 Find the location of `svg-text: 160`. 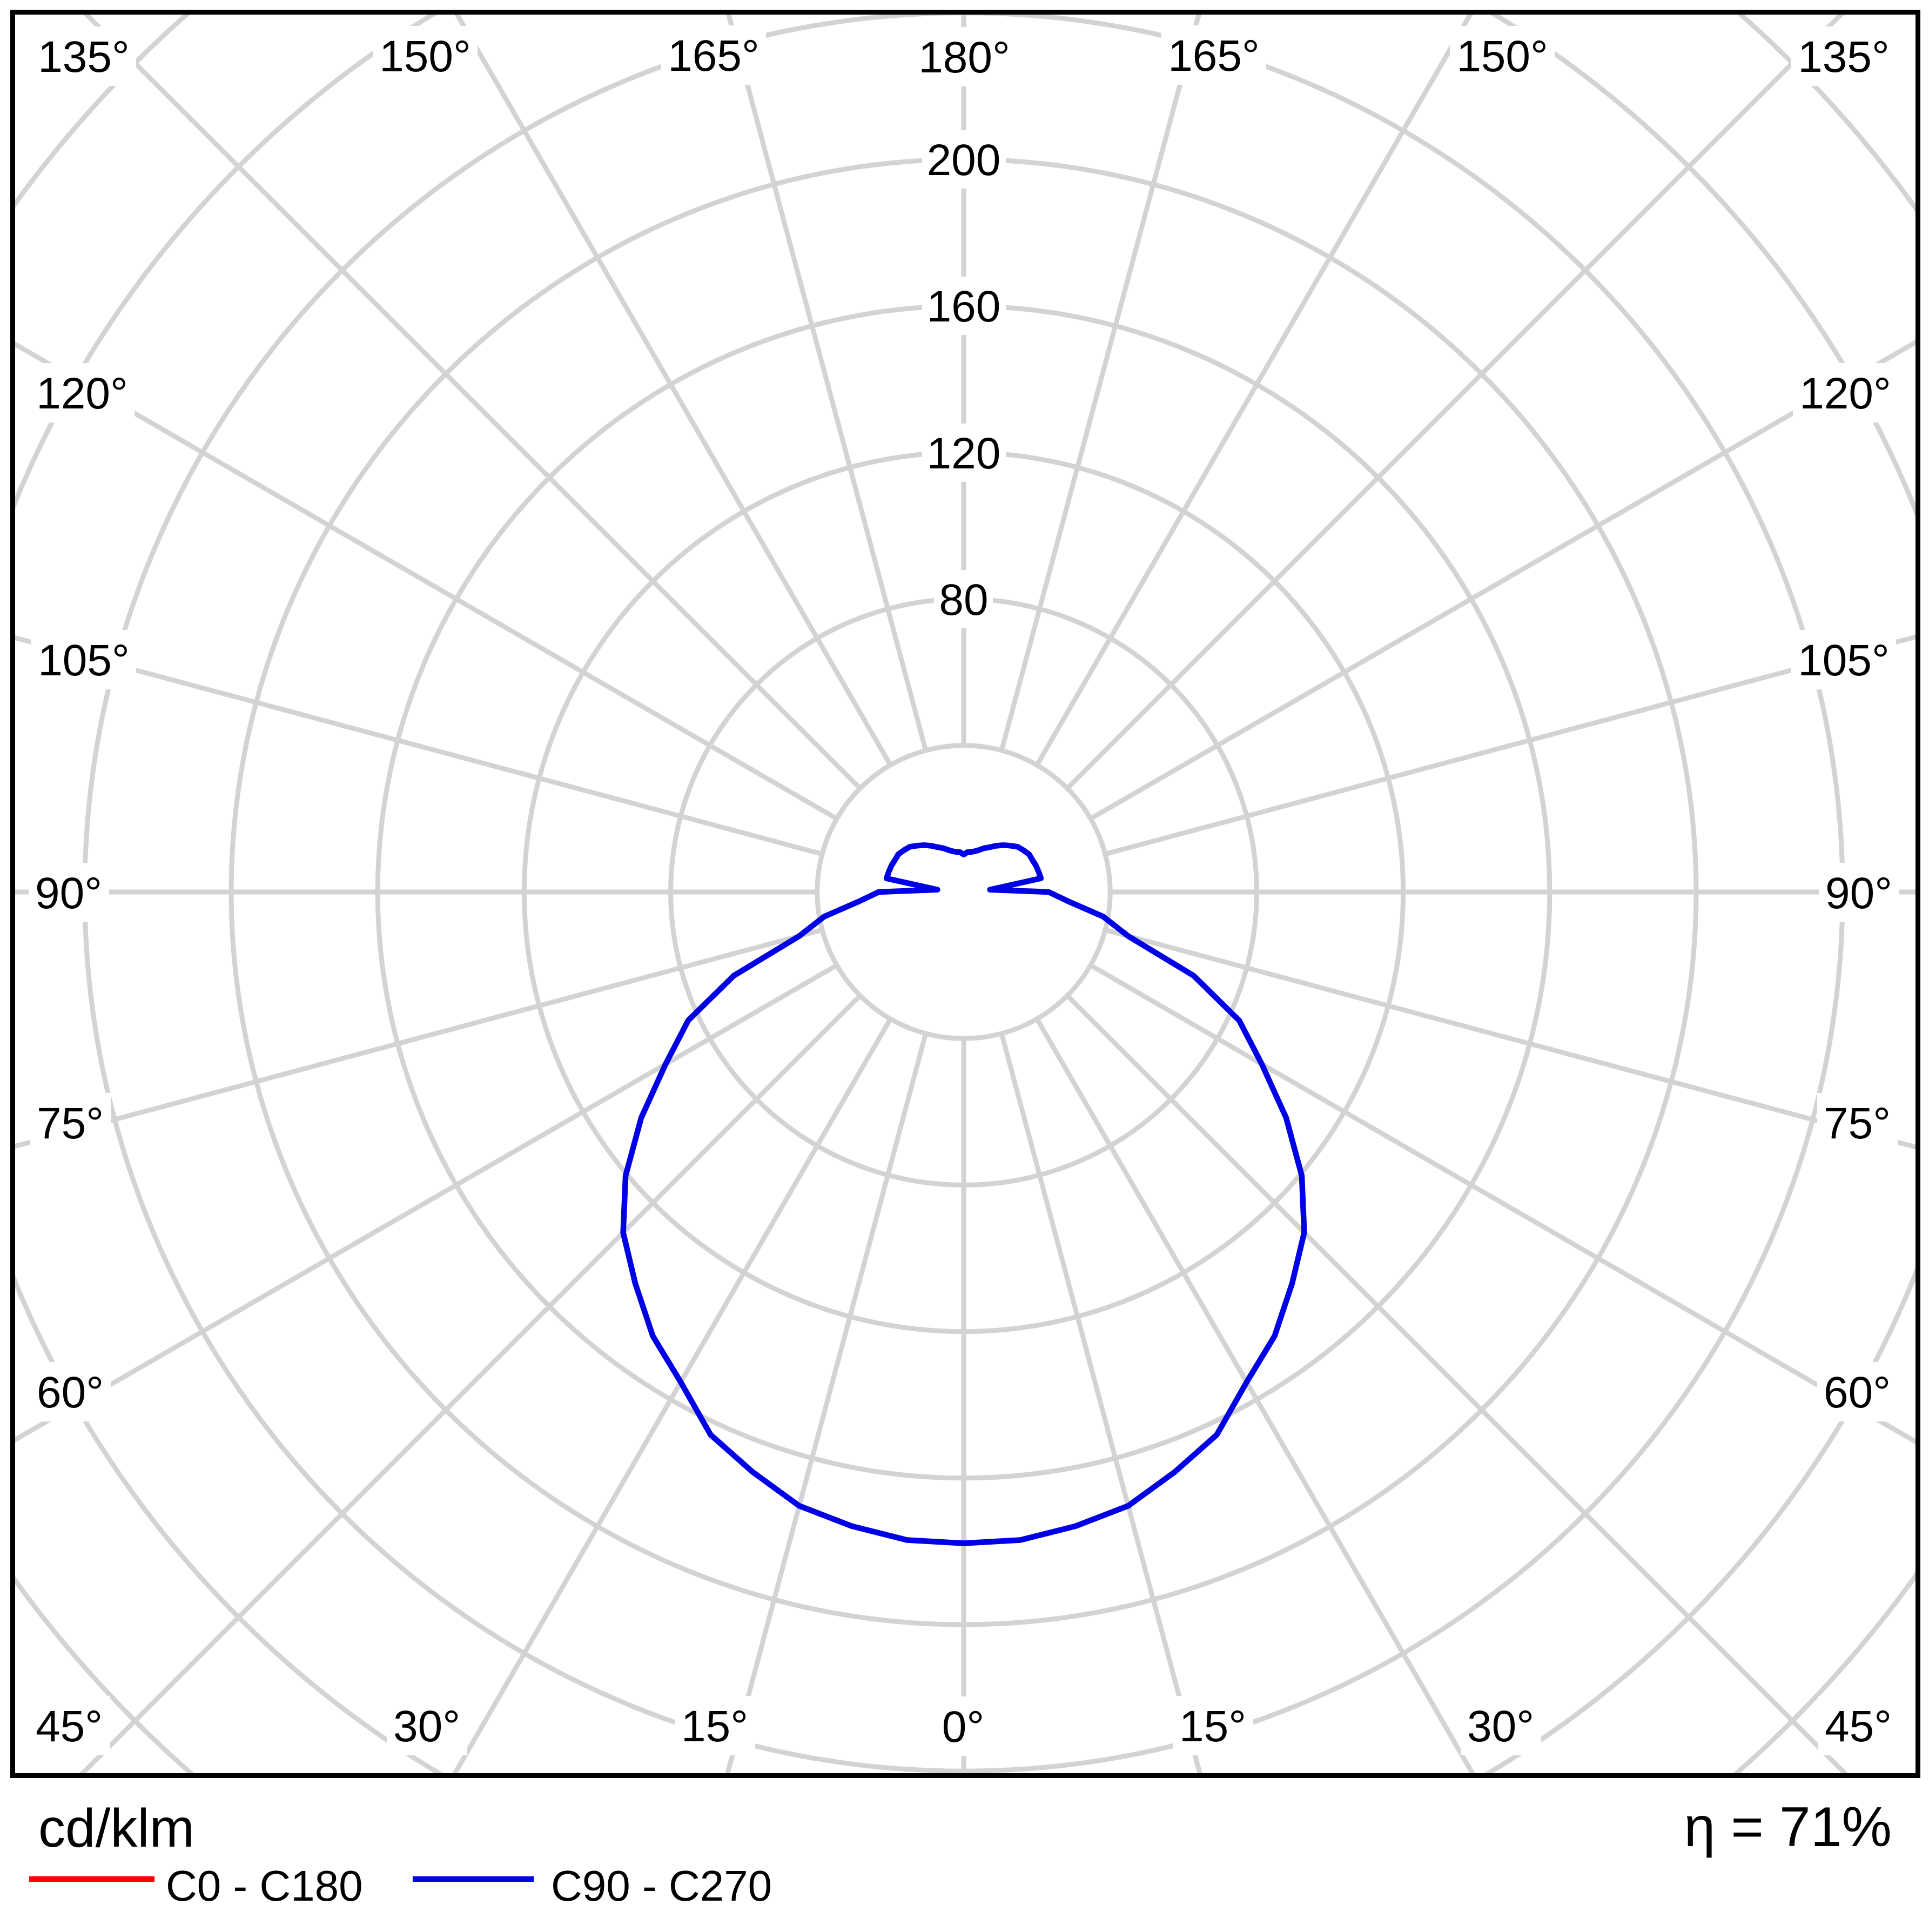

svg-text: 160 is located at coordinates (964, 307).